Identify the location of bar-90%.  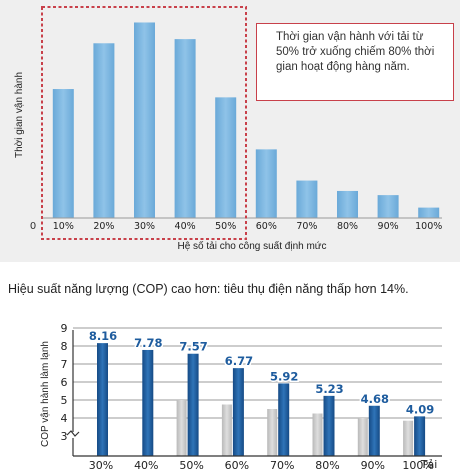
(388, 206).